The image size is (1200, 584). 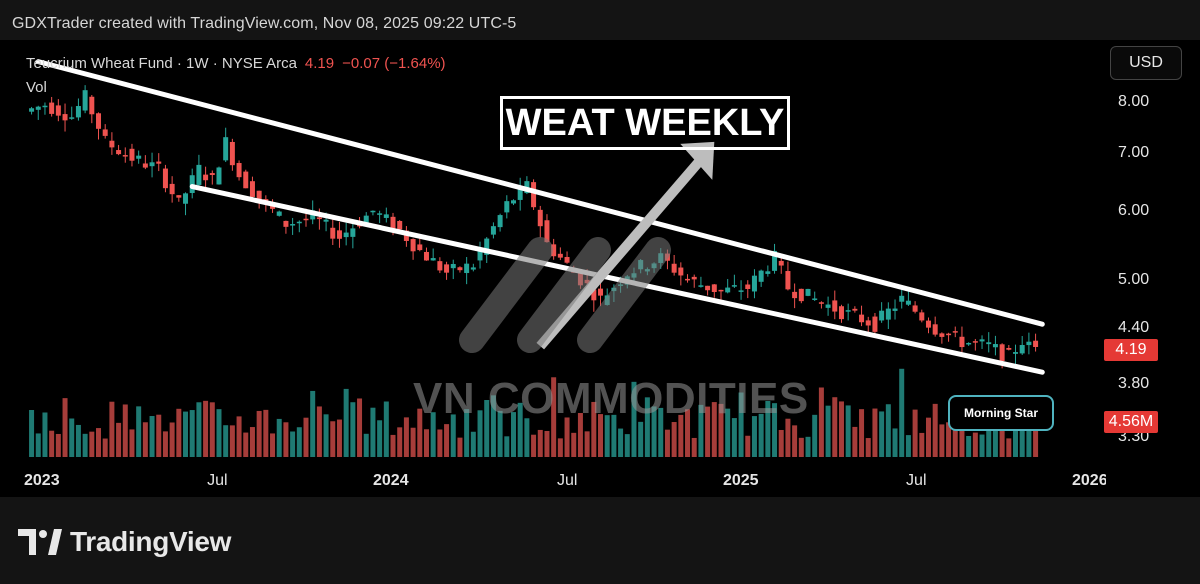 What do you see at coordinates (1134, 152) in the screenshot?
I see `y-tick-label: 7.00` at bounding box center [1134, 152].